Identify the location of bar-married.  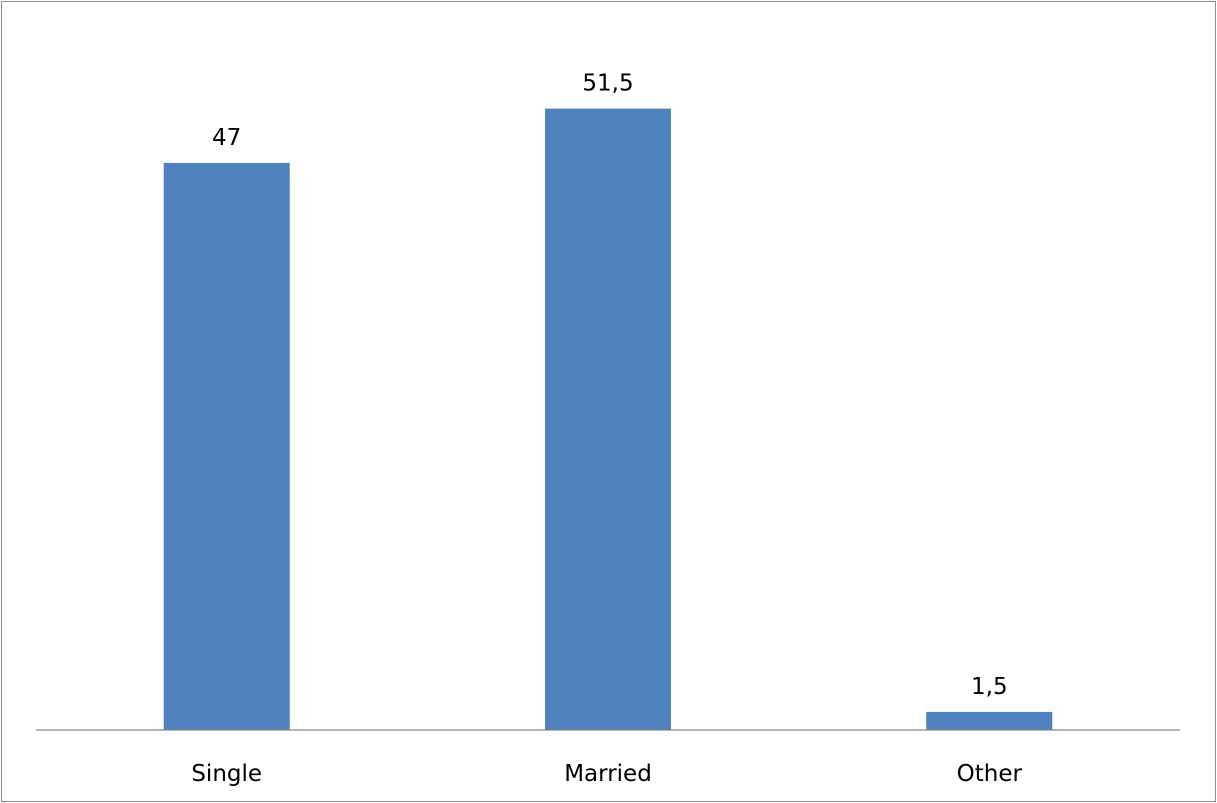
(608, 419).